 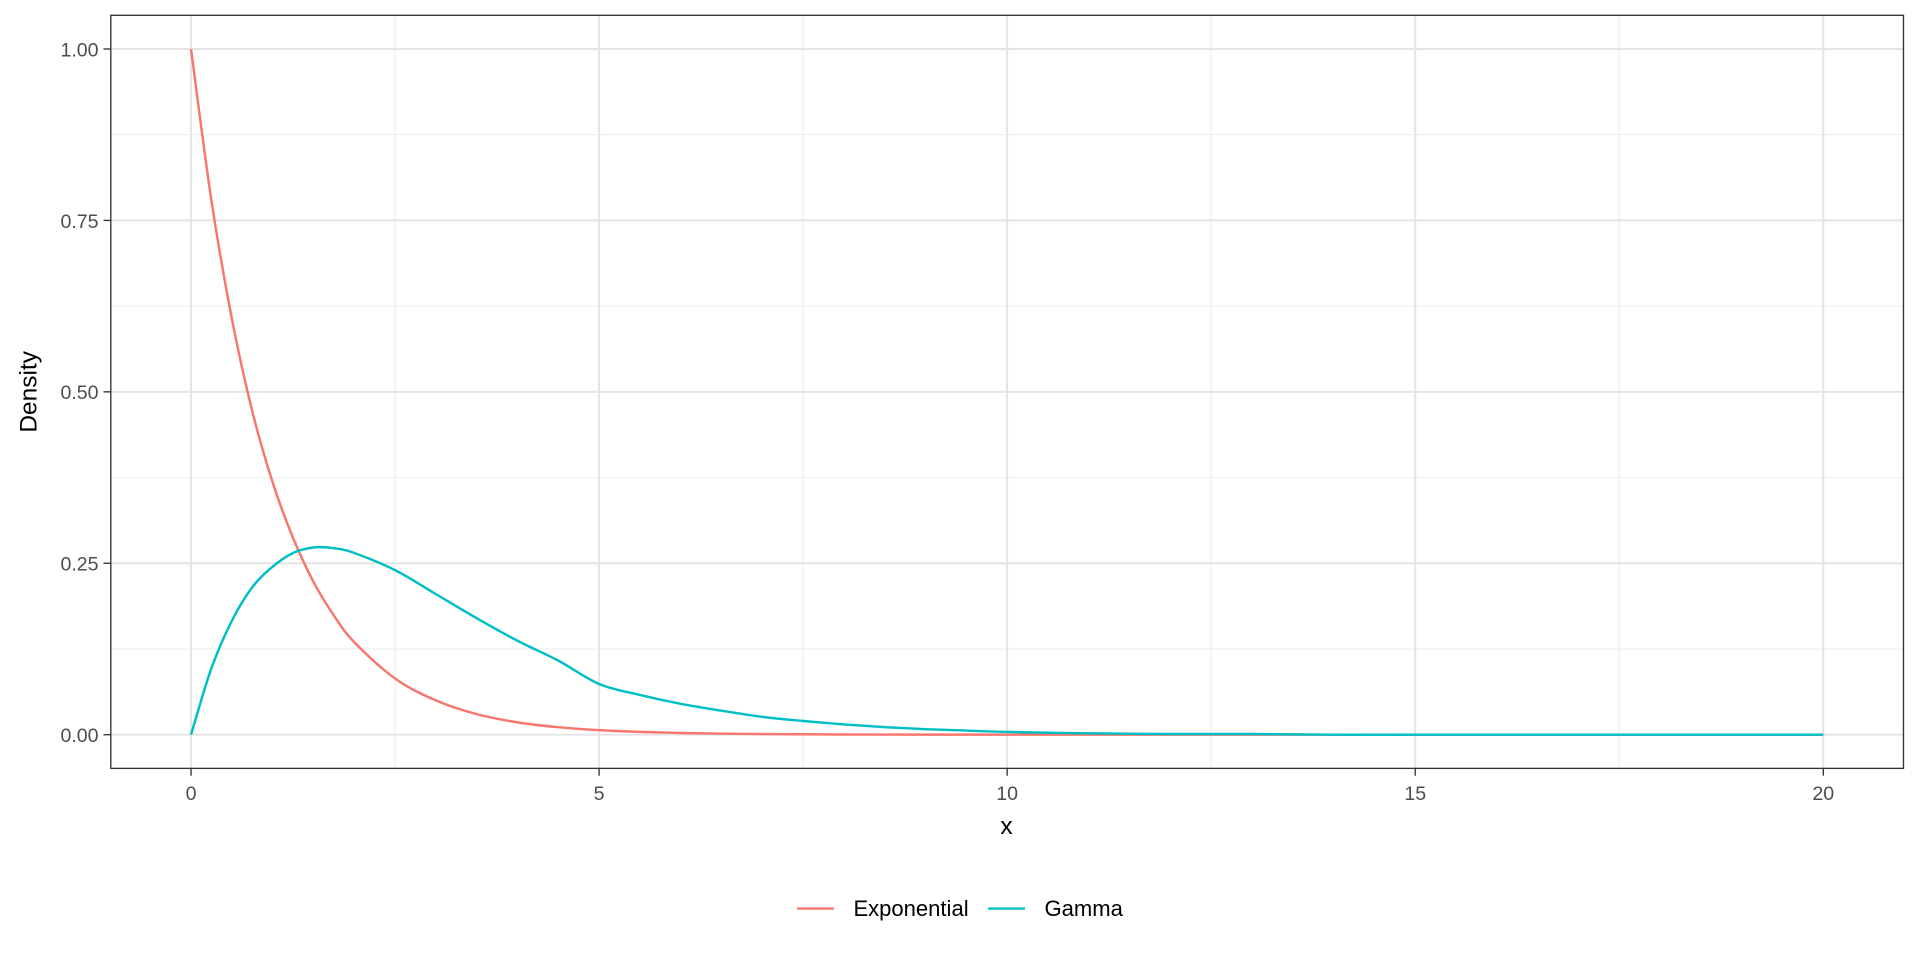 I want to click on y-axis: 0.00 0.25 0.50 0.75 1.00, so click(x=85, y=393).